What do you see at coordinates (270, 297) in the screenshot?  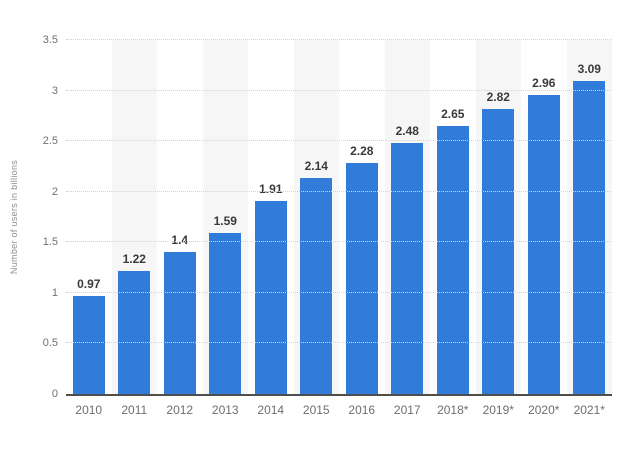 I see `bar-2014` at bounding box center [270, 297].